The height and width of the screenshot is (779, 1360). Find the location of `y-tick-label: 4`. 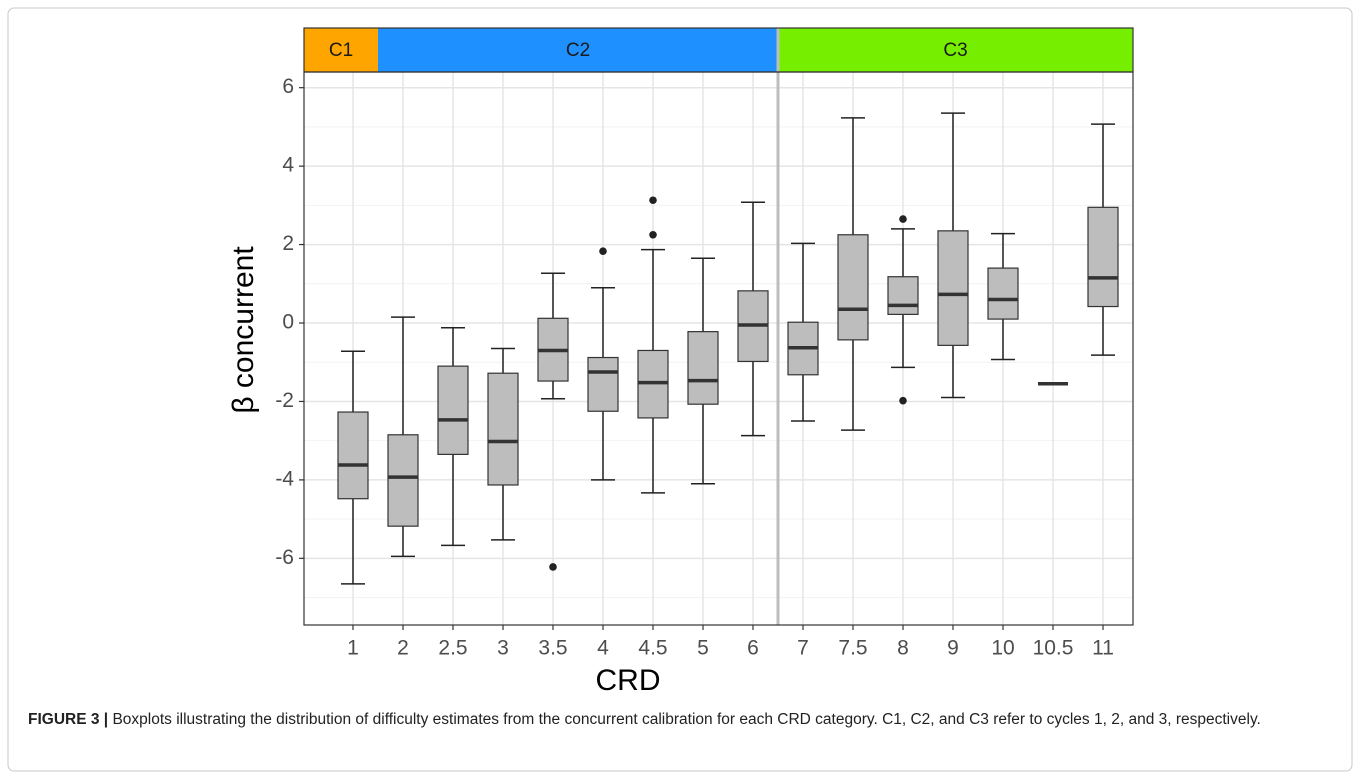

y-tick-label: 4 is located at coordinates (288, 165).